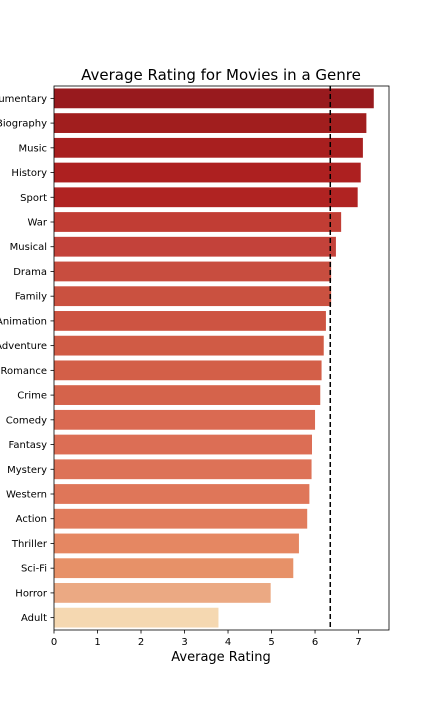 This screenshot has height=725, width=432. What do you see at coordinates (141, 642) in the screenshot?
I see `x-tick-label: 2` at bounding box center [141, 642].